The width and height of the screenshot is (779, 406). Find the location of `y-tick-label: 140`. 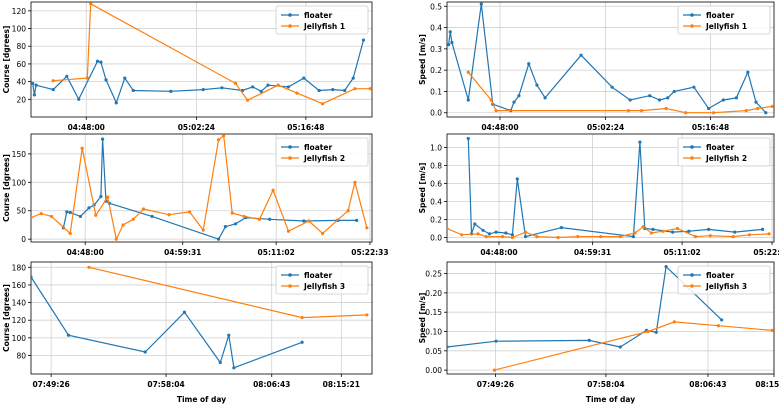

y-tick-label: 140 is located at coordinates (19, 303).